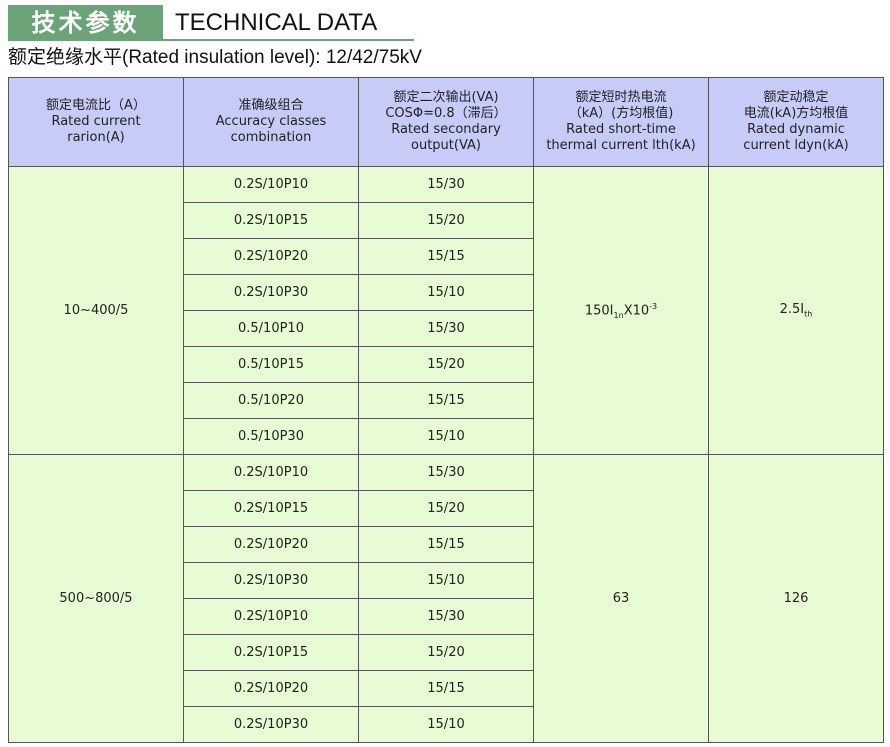  I want to click on header-line: Rated short-time, so click(621, 129).